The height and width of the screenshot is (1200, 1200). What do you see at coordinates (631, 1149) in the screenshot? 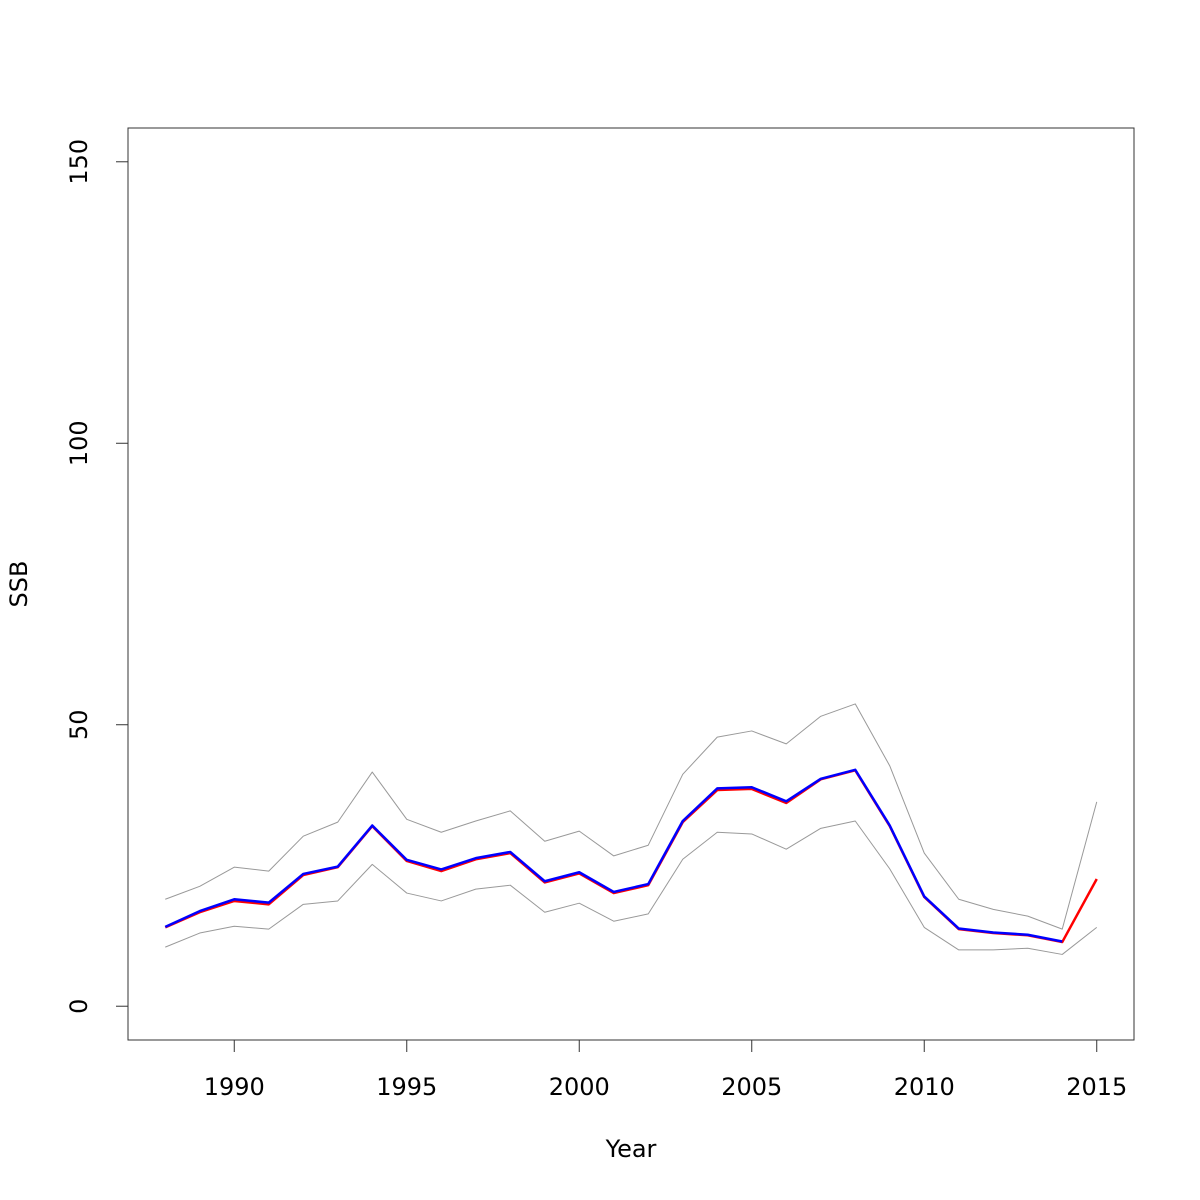
I see `x-axis-label: Year` at bounding box center [631, 1149].